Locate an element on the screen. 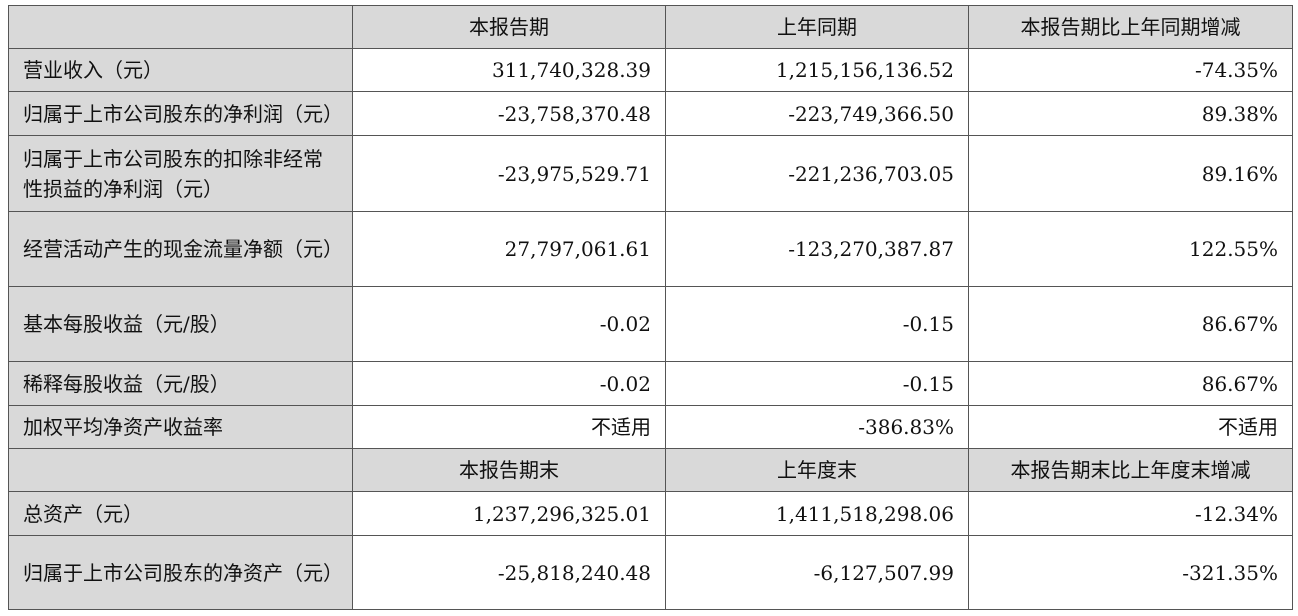  cell-value: -12.34% is located at coordinates (1130, 513).